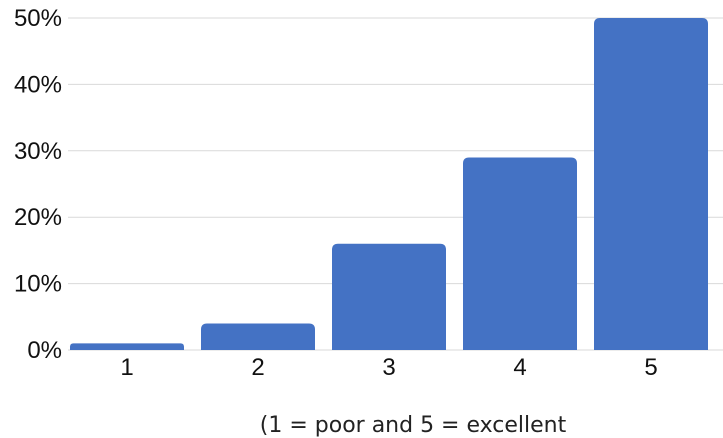 The width and height of the screenshot is (723, 438). What do you see at coordinates (519, 367) in the screenshot?
I see `x-tick-label-4: 4` at bounding box center [519, 367].